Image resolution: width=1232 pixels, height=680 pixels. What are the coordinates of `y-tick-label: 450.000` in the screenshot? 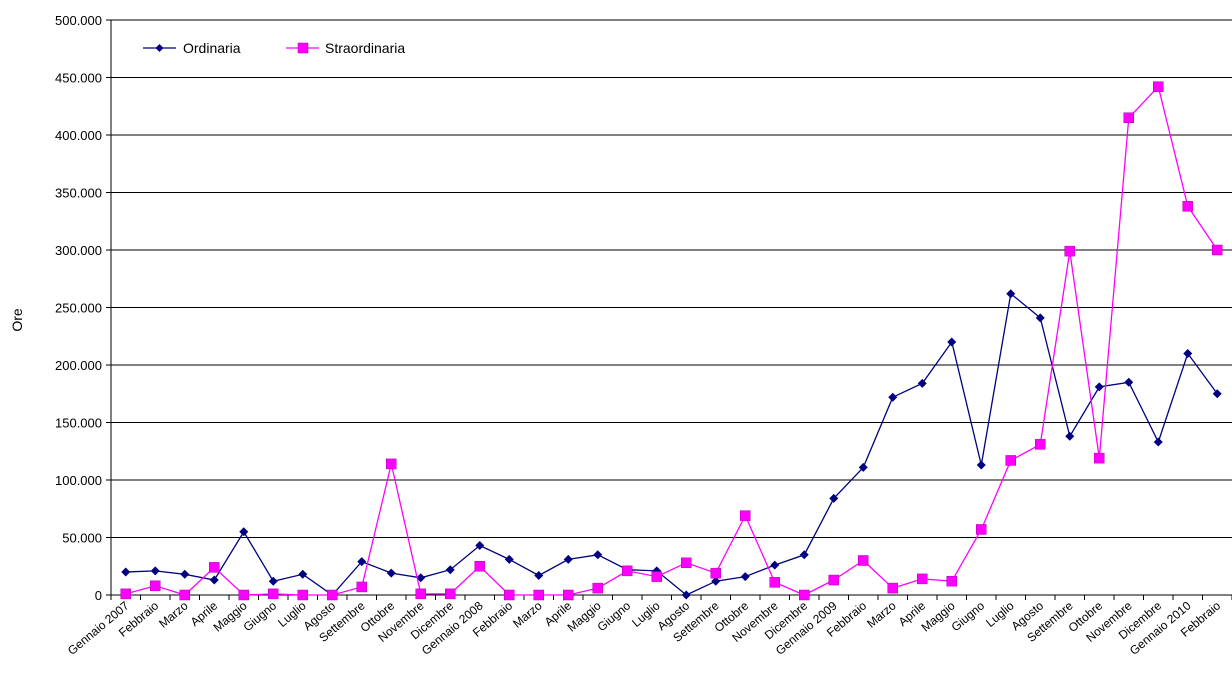 It's located at (78, 78).